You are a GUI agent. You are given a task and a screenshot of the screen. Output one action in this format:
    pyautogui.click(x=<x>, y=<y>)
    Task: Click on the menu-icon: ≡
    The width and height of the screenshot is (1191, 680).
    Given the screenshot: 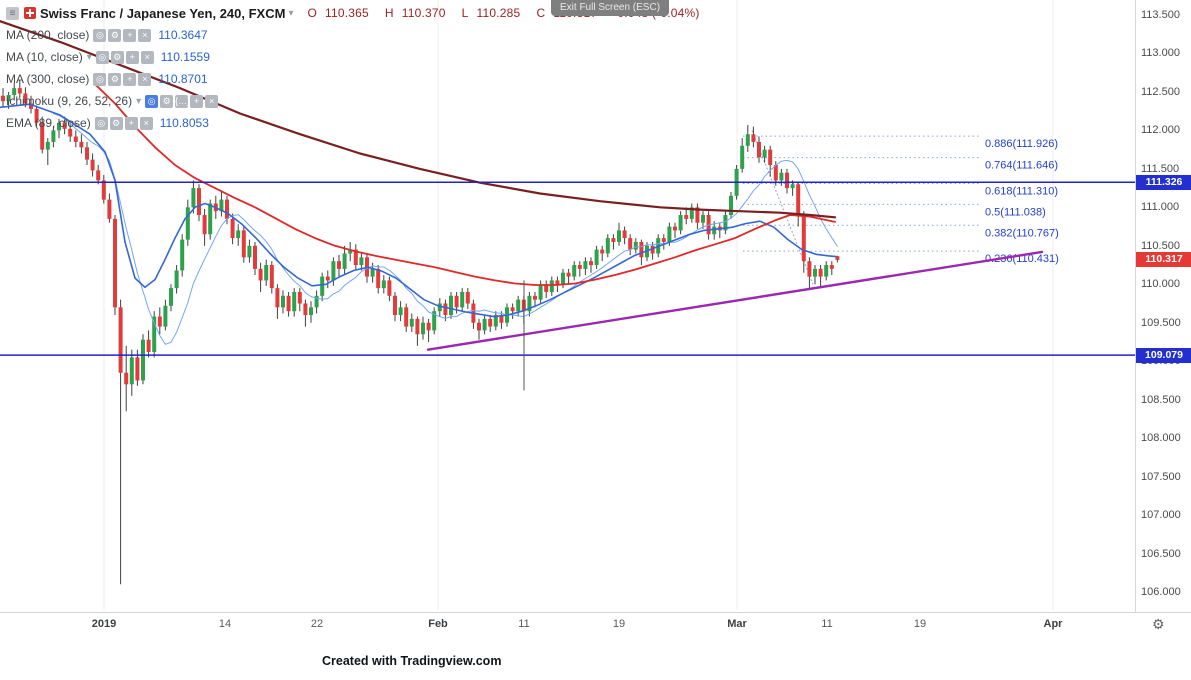 What is the action you would take?
    pyautogui.click(x=12, y=13)
    